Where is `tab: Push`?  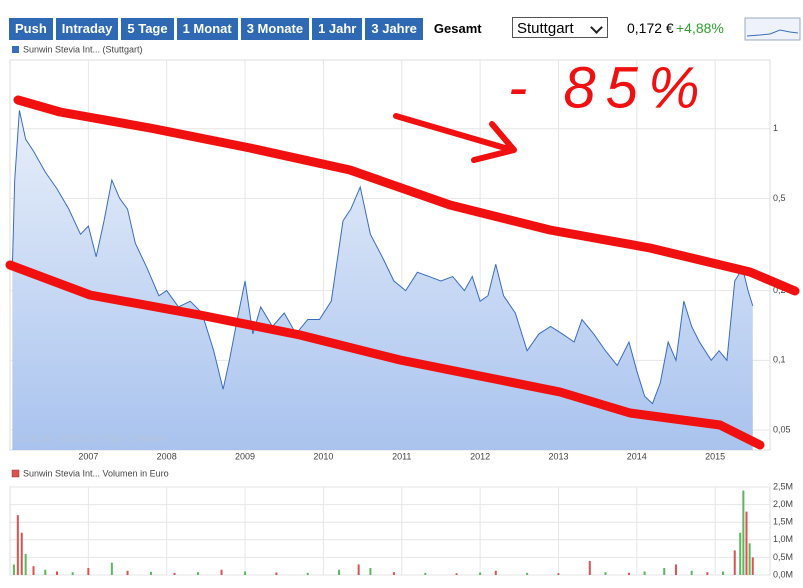
tab: Push is located at coordinates (31, 29).